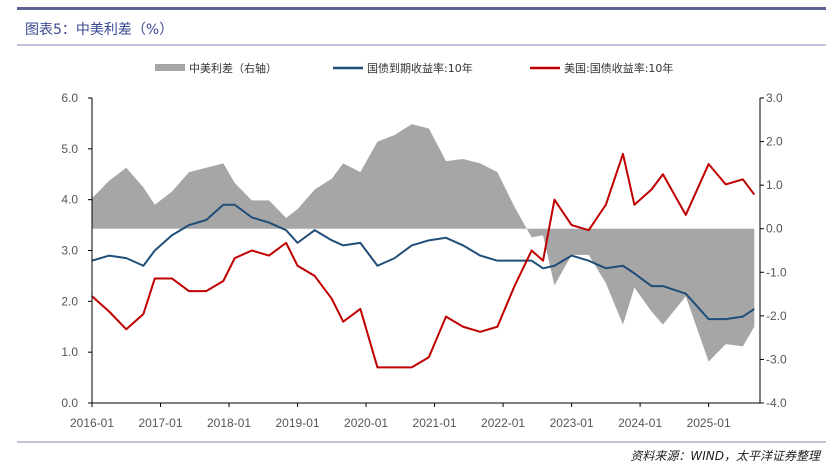 This screenshot has height=469, width=826. I want to click on x-tick-label: 2020-01, so click(366, 423).